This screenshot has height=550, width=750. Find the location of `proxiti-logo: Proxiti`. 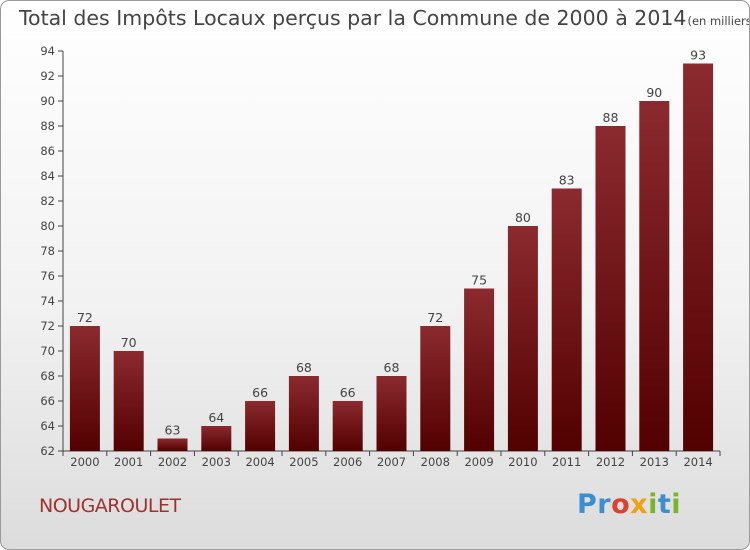

proxiti-logo: Proxiti is located at coordinates (629, 504).